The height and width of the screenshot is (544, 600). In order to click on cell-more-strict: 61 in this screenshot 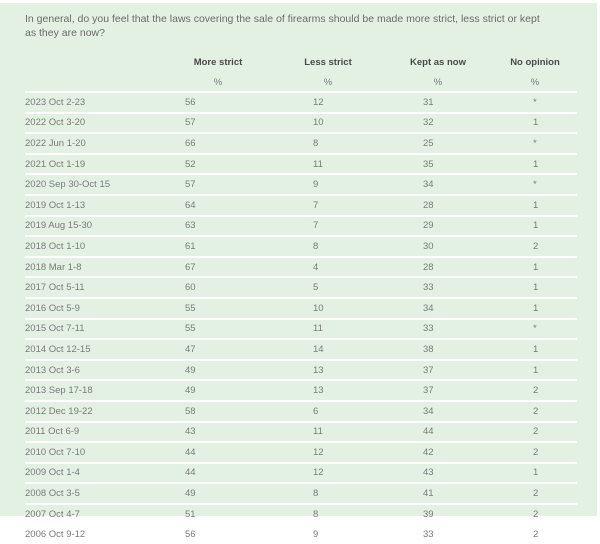, I will do `click(218, 246)`.